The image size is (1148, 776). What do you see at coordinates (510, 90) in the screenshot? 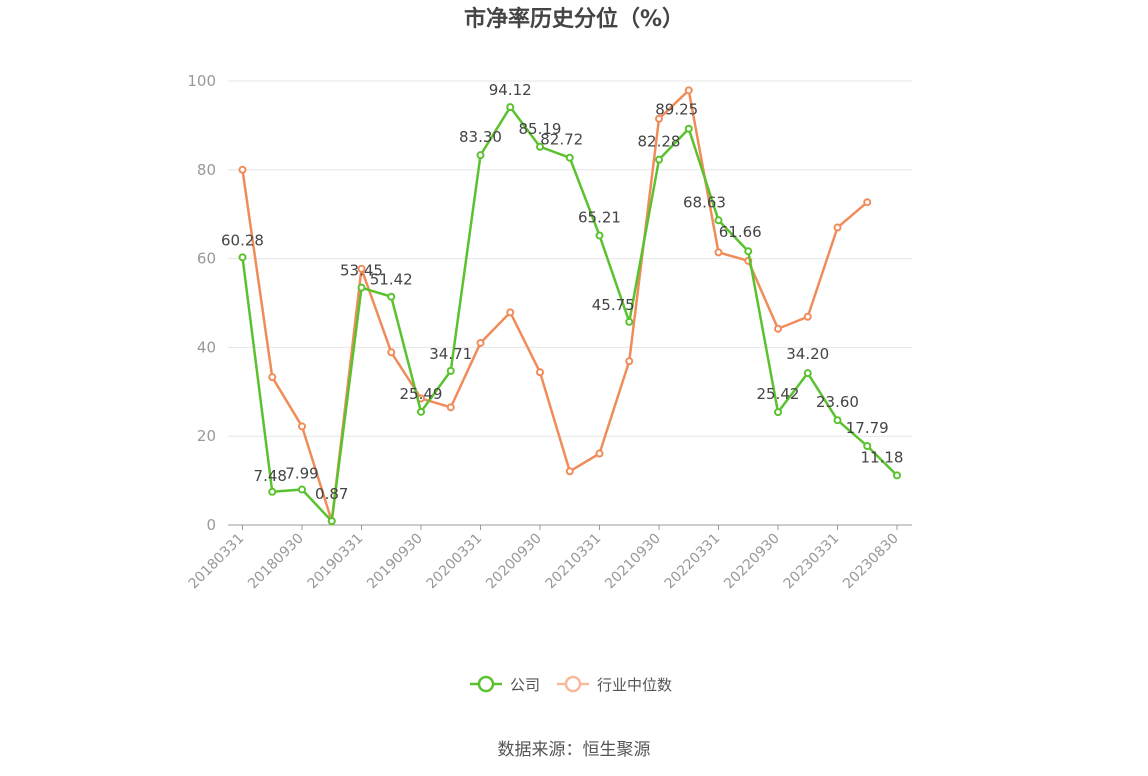
I see `data-label: 94.12` at bounding box center [510, 90].